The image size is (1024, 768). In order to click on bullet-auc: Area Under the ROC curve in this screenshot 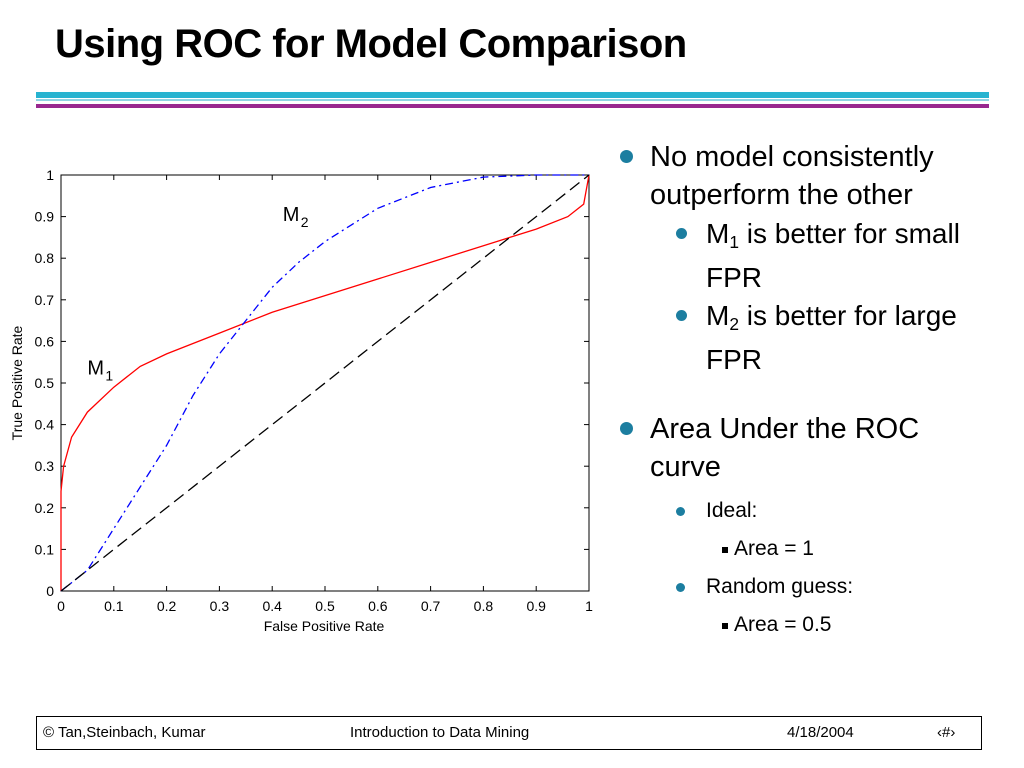, I will do `click(808, 448)`.